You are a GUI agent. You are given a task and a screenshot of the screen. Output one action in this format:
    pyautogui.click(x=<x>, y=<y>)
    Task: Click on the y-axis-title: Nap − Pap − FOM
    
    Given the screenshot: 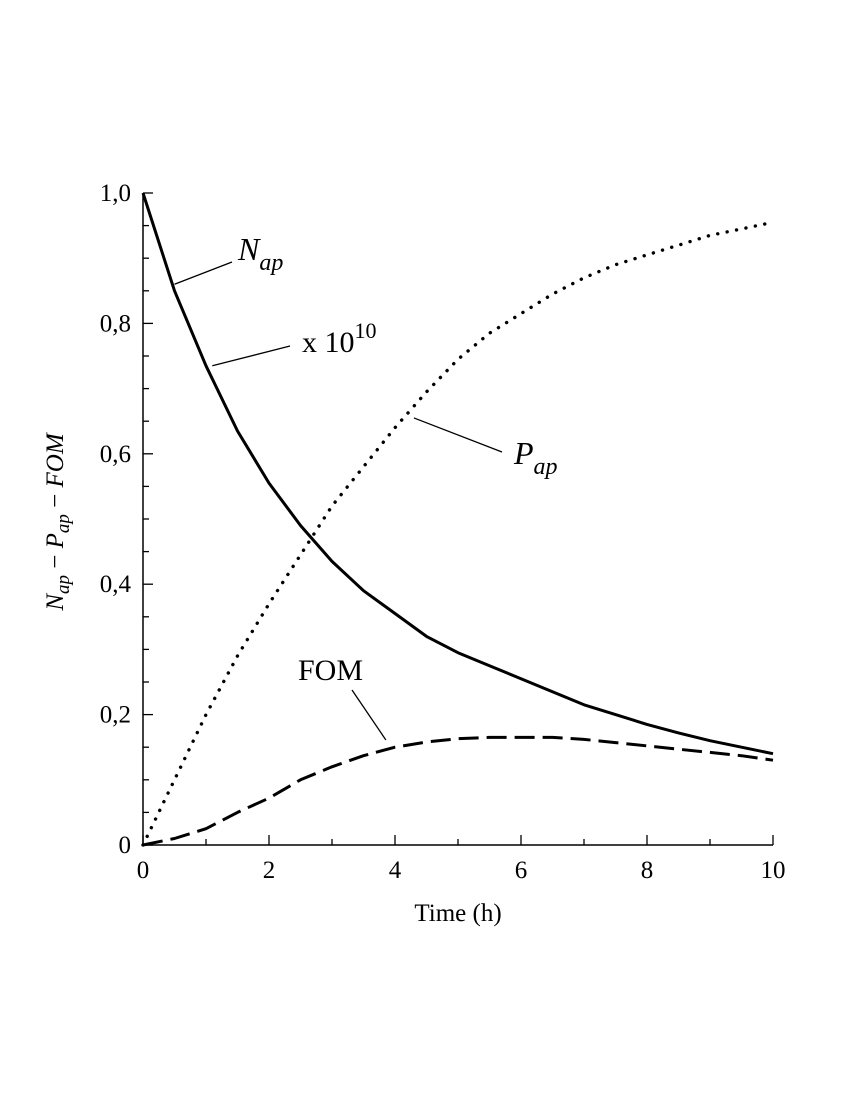 What is the action you would take?
    pyautogui.click(x=58, y=522)
    